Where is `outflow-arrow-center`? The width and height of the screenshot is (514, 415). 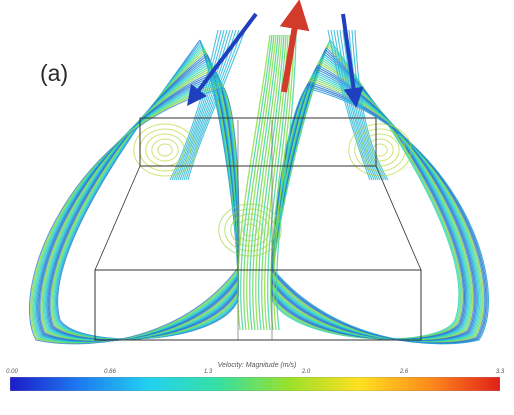
outflow-arrow-center is located at coordinates (294, 46).